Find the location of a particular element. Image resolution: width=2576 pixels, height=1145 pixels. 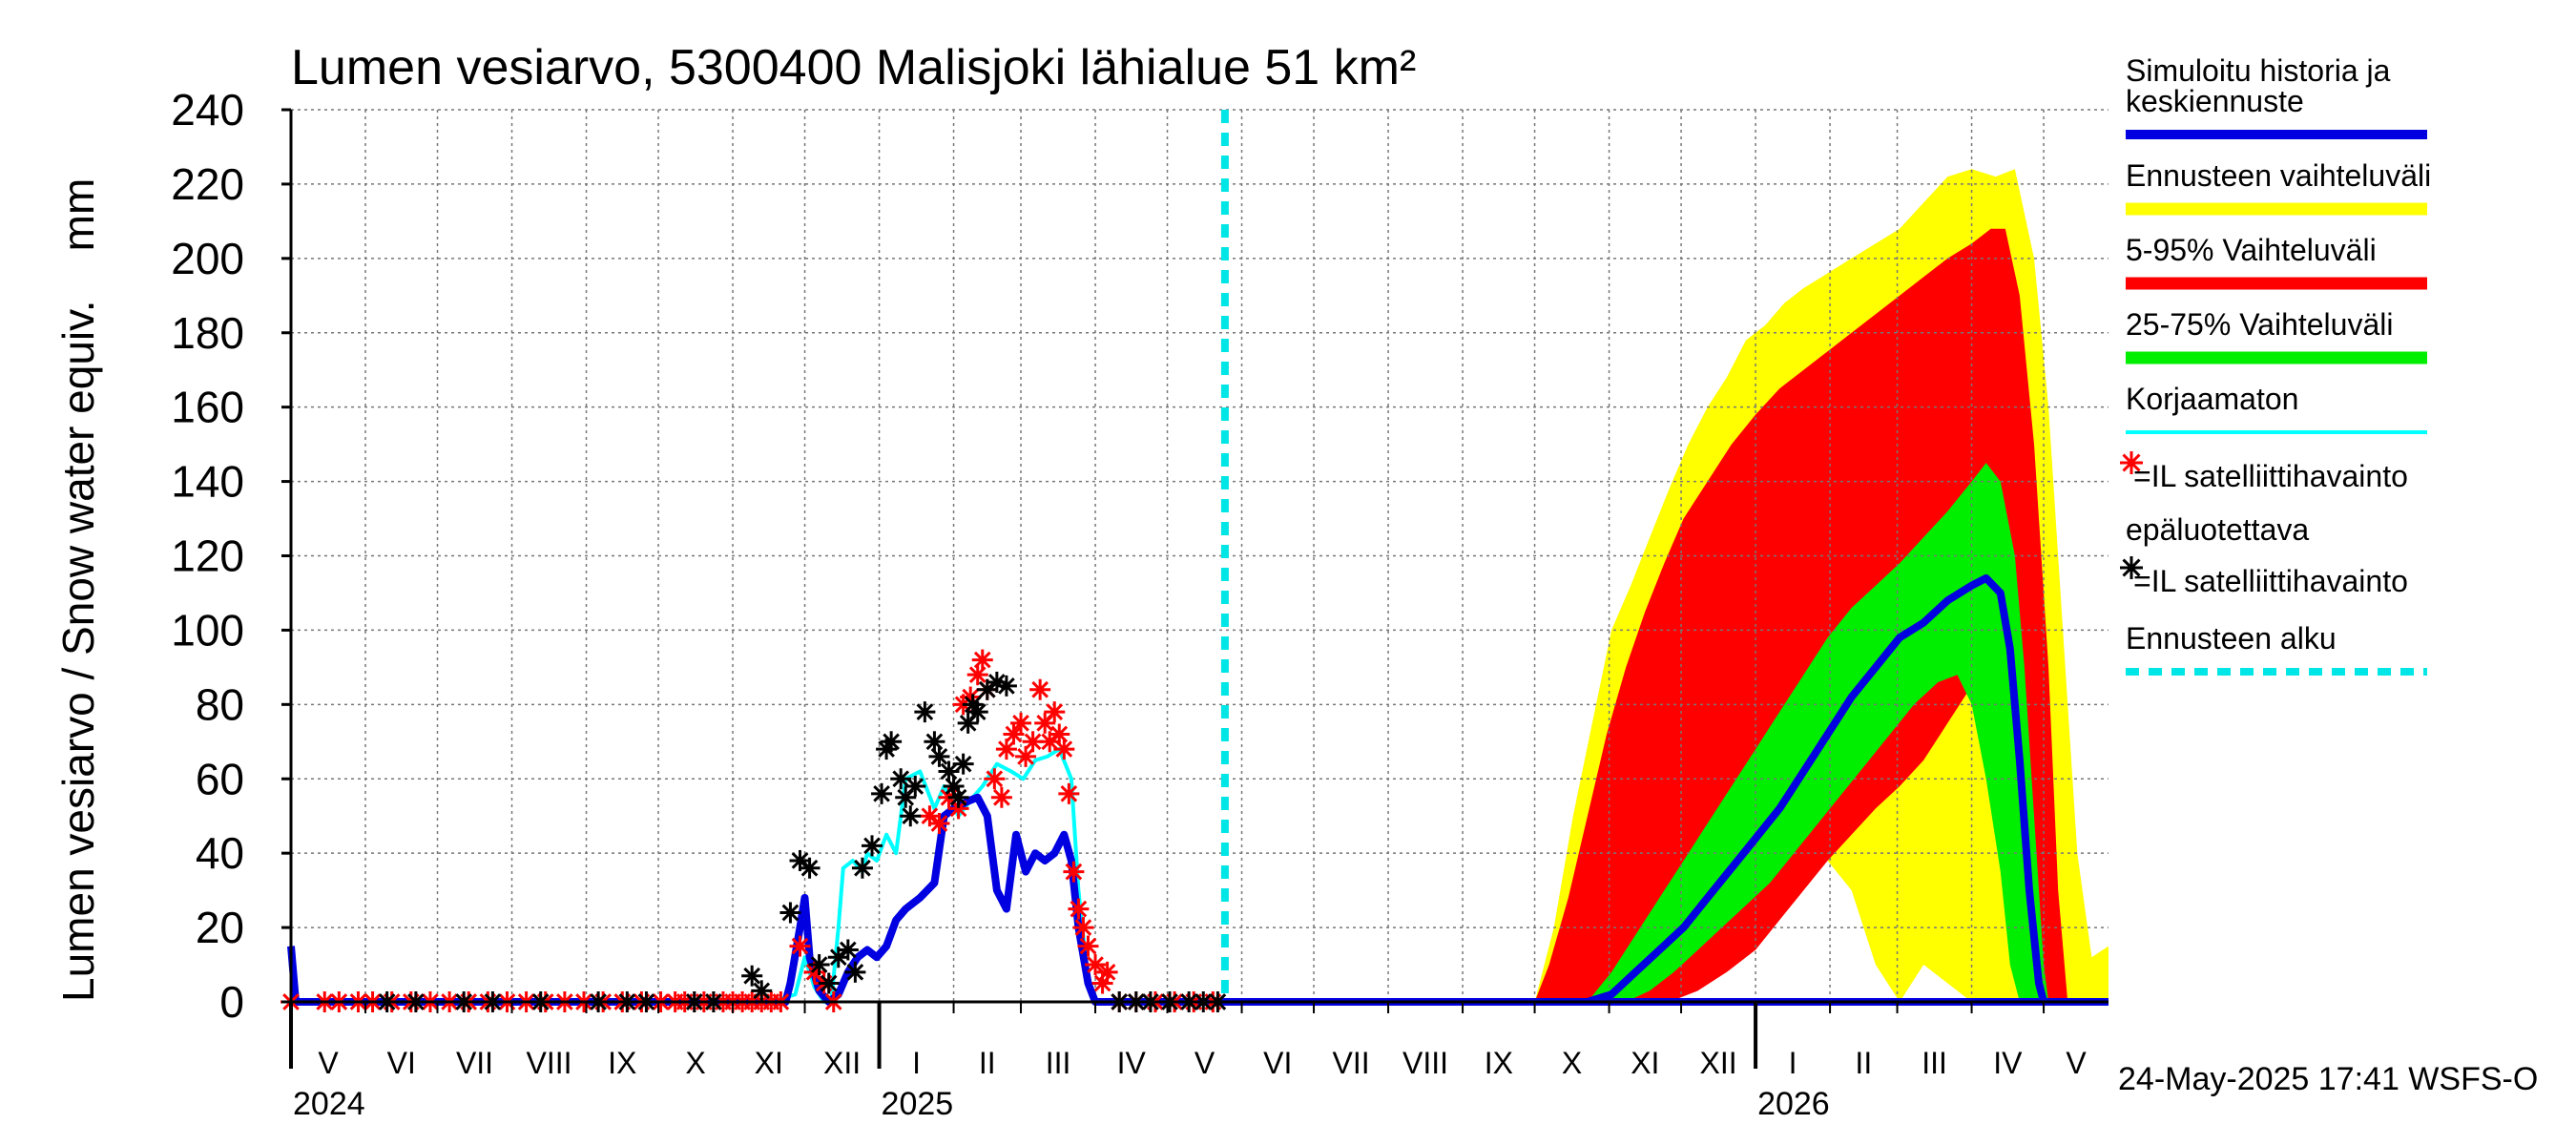

month-label-5: X is located at coordinates (695, 1063).